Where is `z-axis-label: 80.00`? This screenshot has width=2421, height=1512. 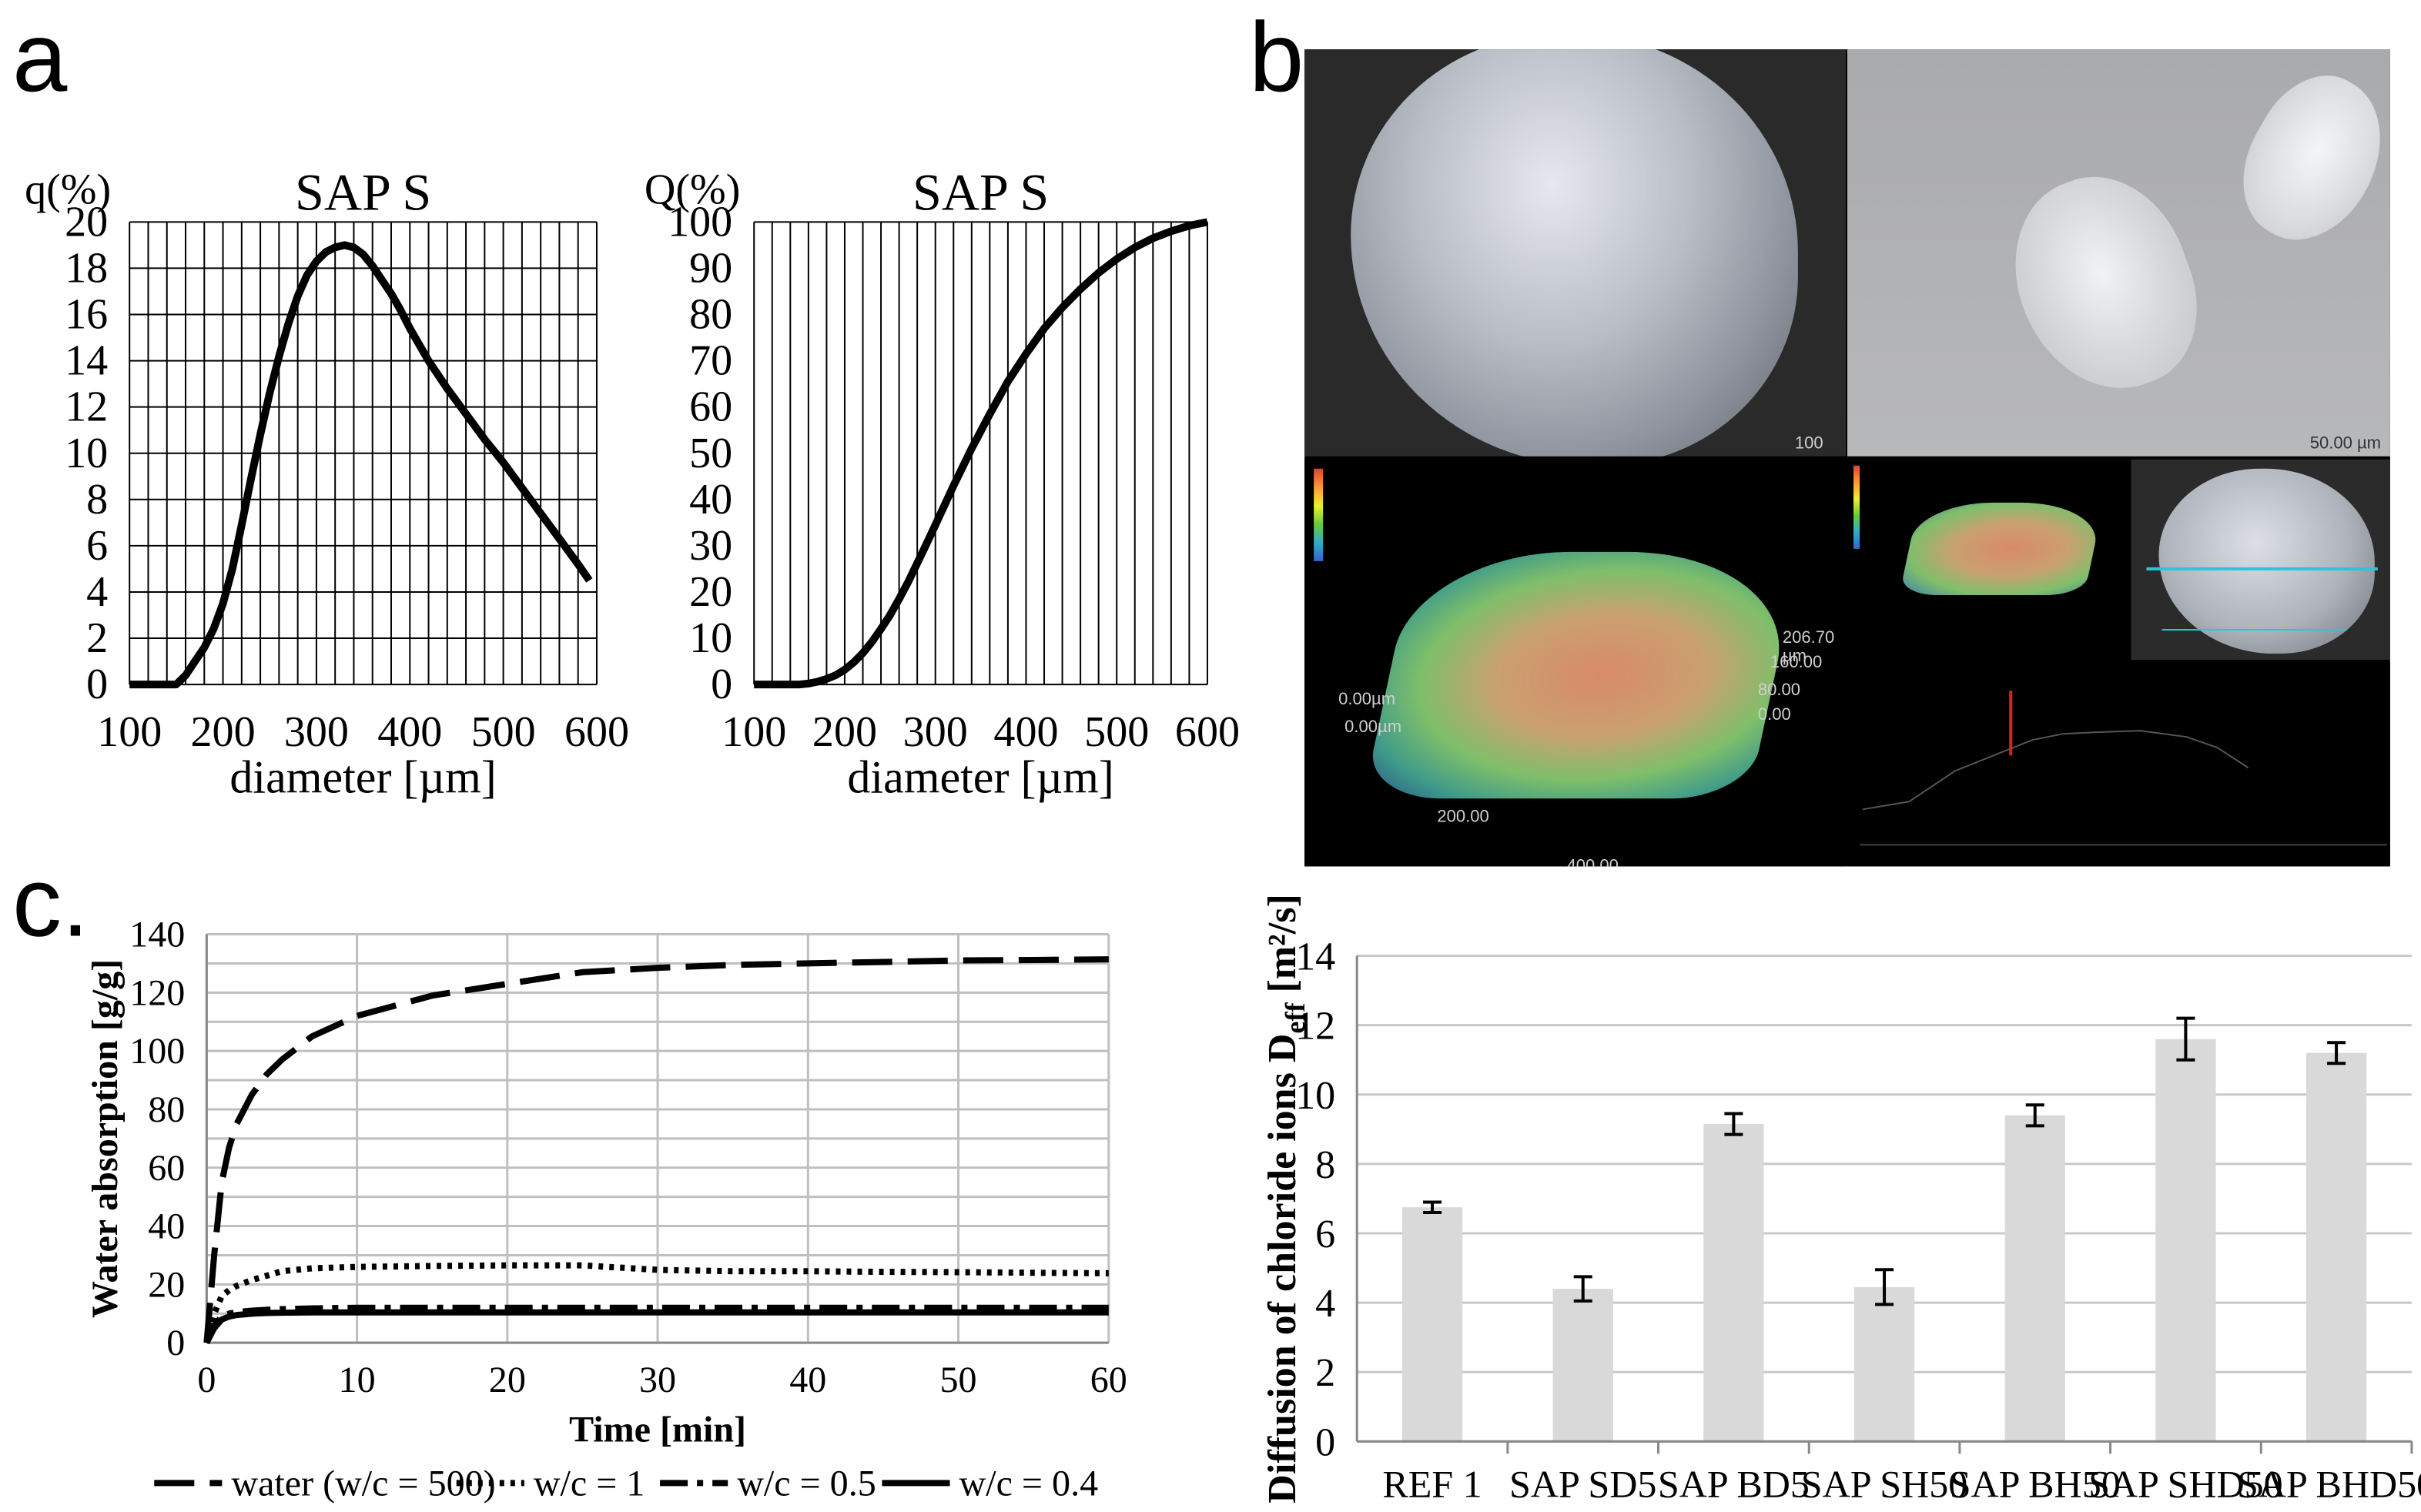
z-axis-label: 80.00 is located at coordinates (1779, 691).